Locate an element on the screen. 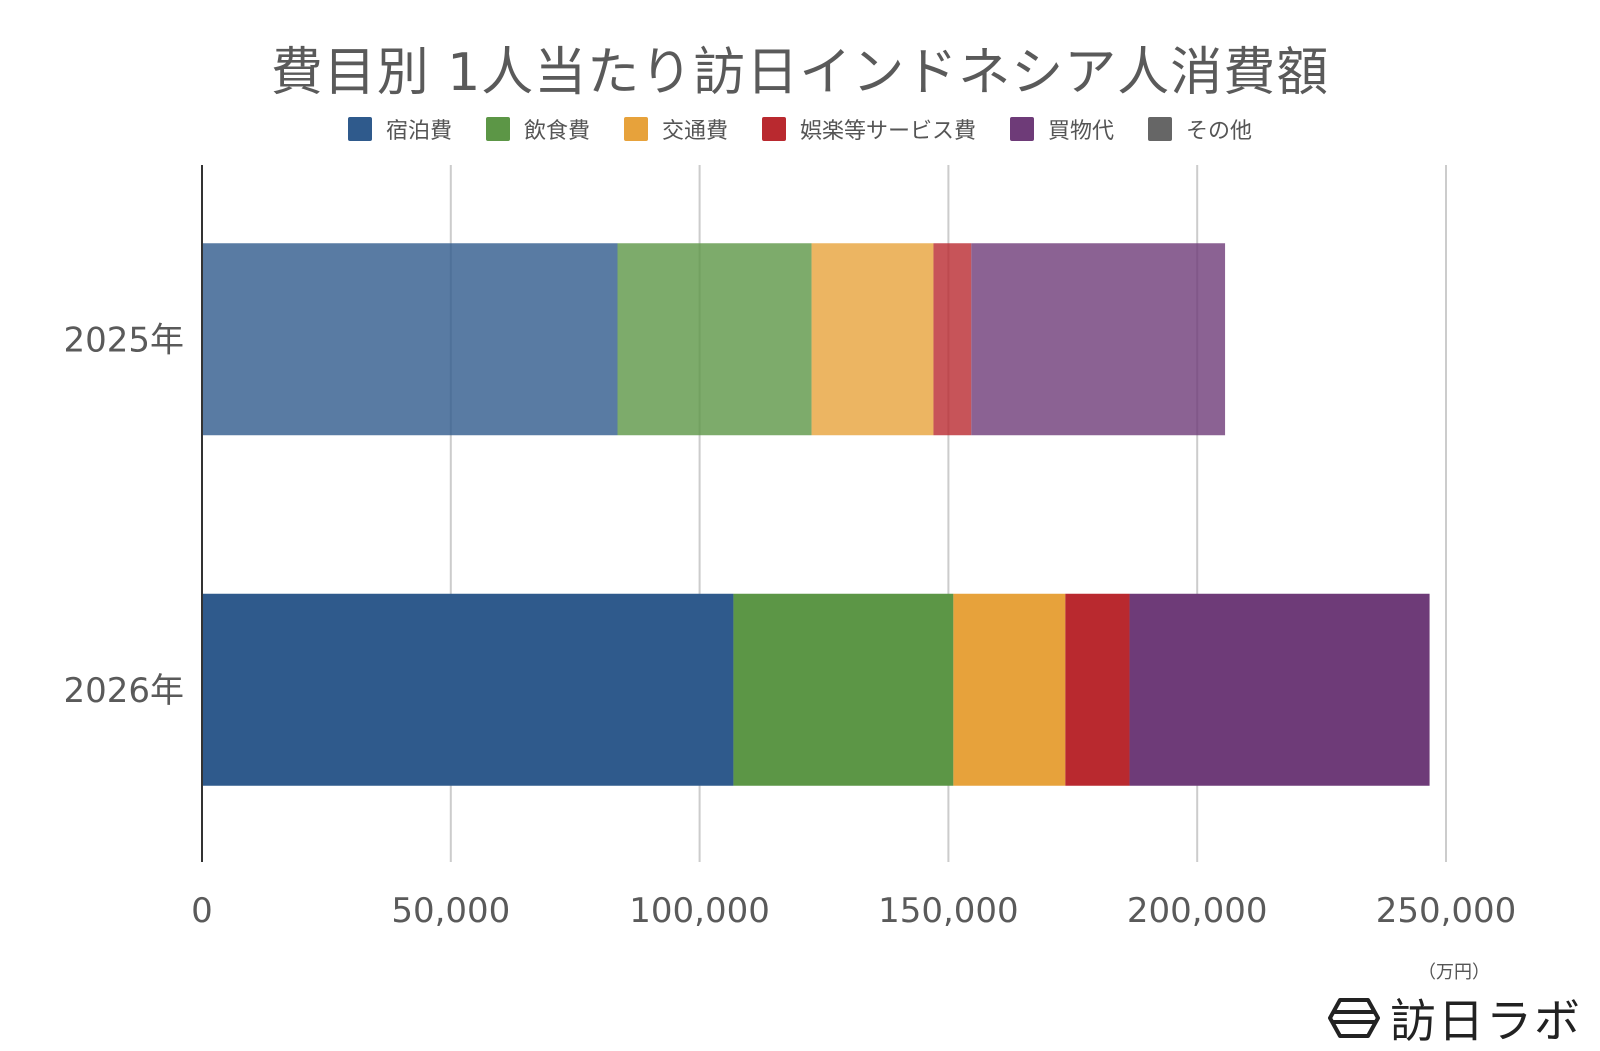 This screenshot has width=1600, height=1051. legend-label: 交通費 is located at coordinates (694, 131).